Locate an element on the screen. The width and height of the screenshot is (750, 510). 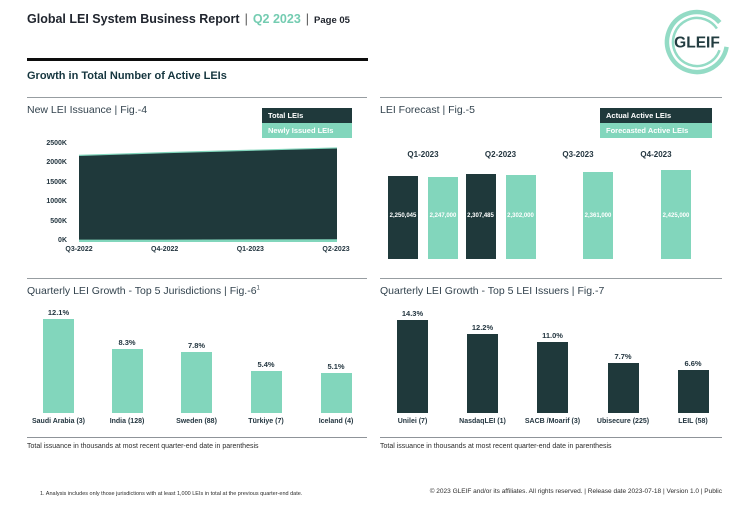
fig7-category-label: SACB /Moarif (3) is located at coordinates (552, 421).